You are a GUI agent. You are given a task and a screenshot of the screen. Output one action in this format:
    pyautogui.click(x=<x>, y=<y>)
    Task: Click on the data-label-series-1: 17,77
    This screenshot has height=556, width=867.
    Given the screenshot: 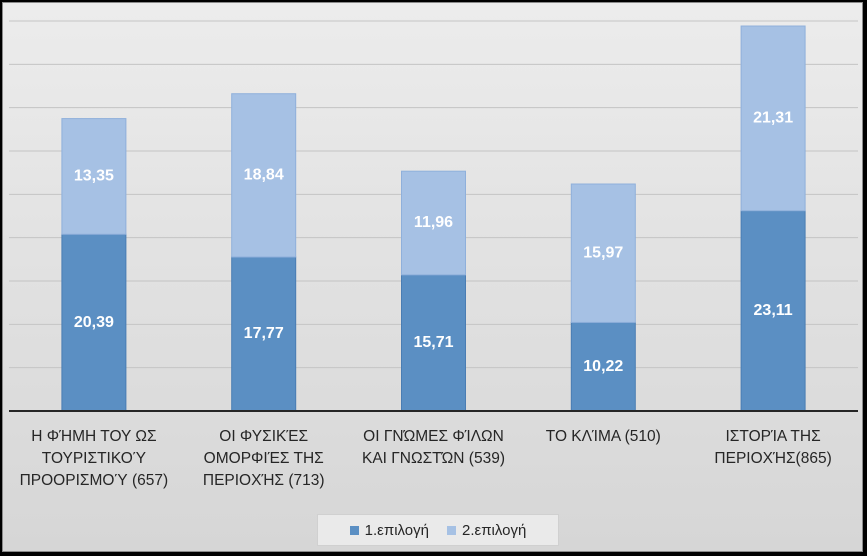 What is the action you would take?
    pyautogui.click(x=264, y=333)
    